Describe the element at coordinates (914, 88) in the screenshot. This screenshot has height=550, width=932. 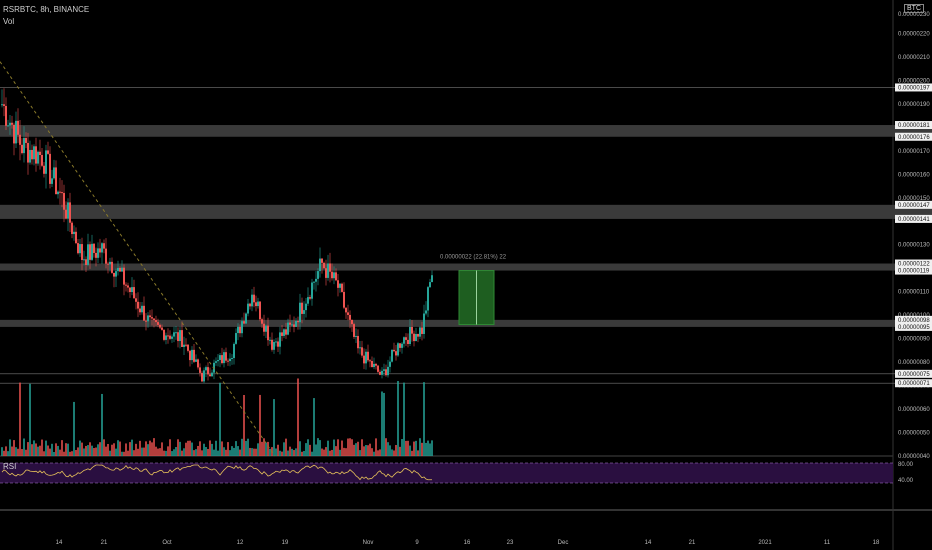
I see `price-label: 0.00000197` at that location.